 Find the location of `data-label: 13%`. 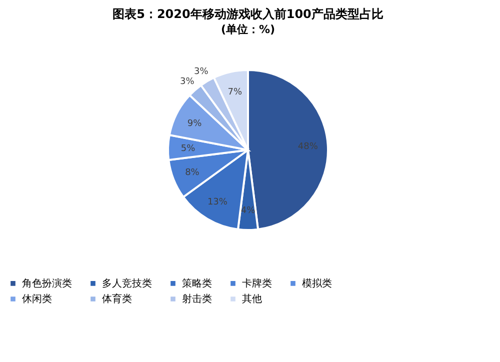

data-label: 13% is located at coordinates (217, 203).